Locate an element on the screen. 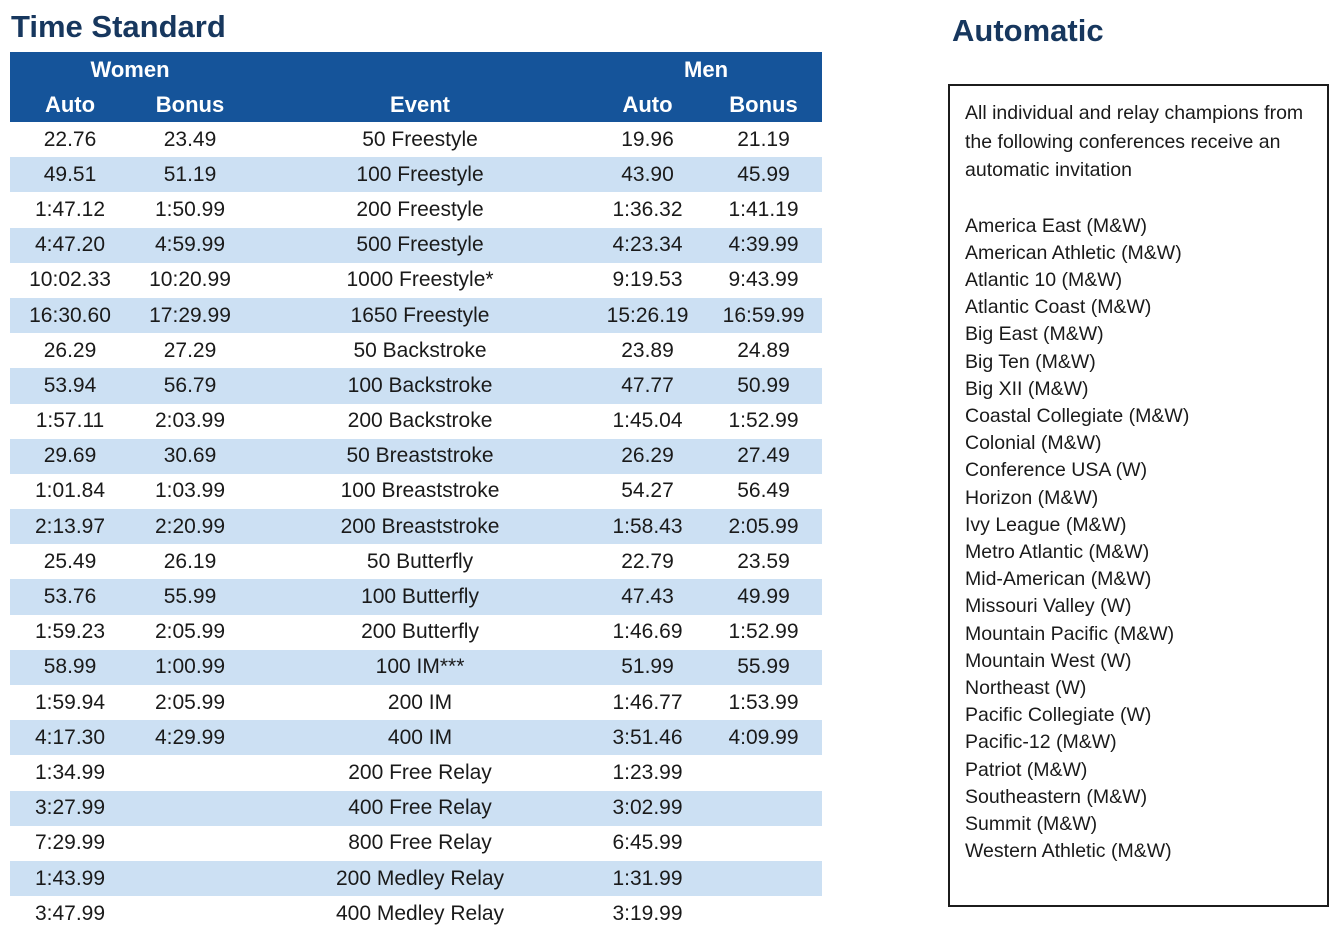  table-cell: 19.96 is located at coordinates (647, 139).